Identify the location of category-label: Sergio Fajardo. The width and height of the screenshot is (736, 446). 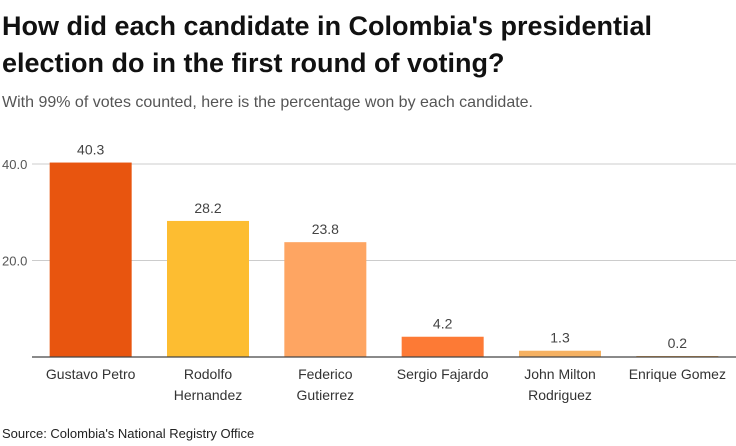
(443, 374).